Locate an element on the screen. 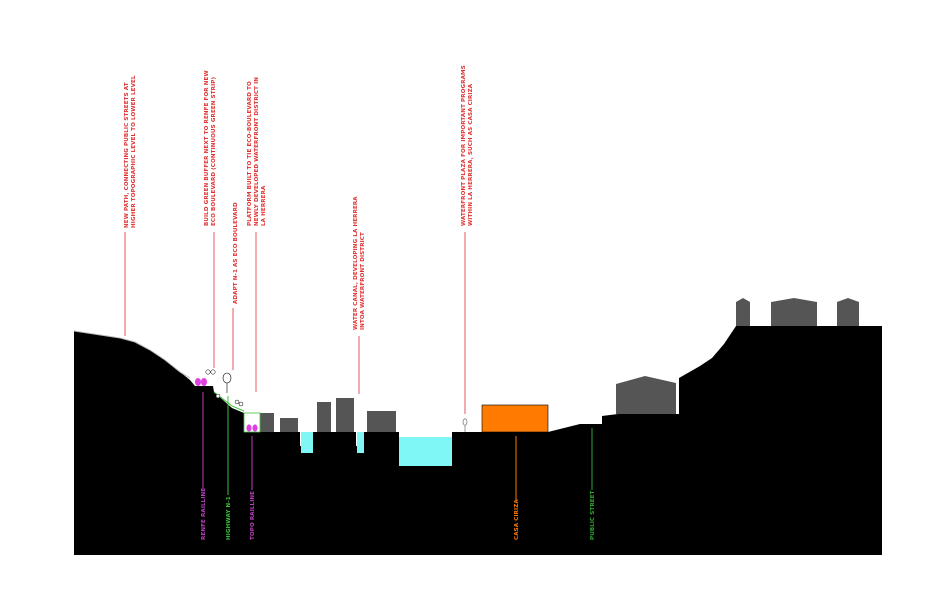  label-renfe-railline: RENFE RAILLINE is located at coordinates (204, 514).